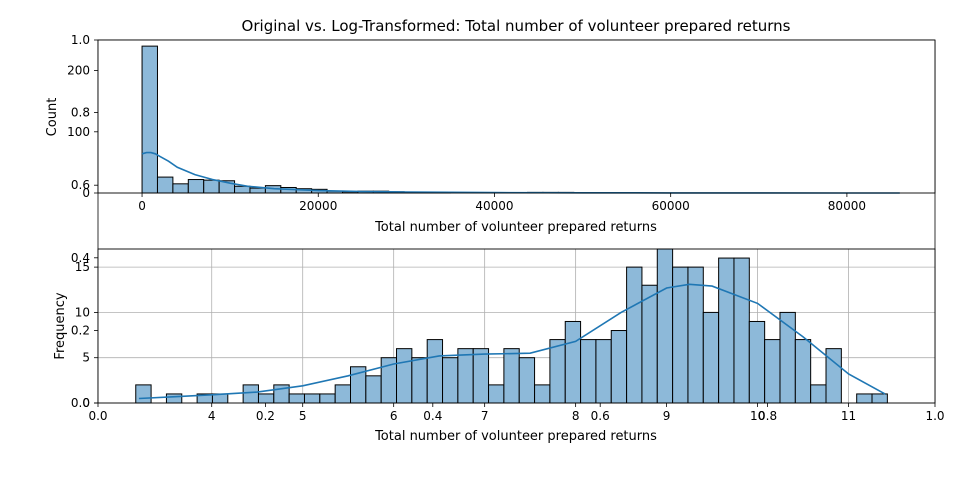  Describe the element at coordinates (318, 206) in the screenshot. I see `original-x-tick-label: 20000` at that location.